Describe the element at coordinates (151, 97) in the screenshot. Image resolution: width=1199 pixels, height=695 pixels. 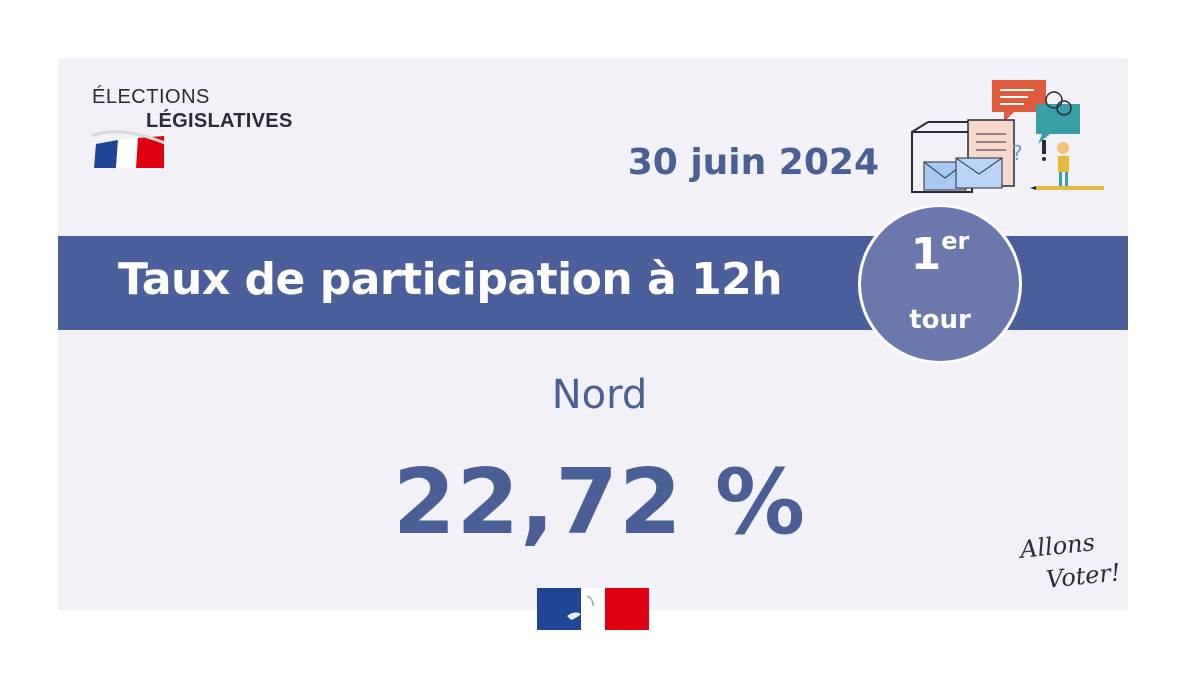
I see `logo-line-elections: ÉLECTIONS` at that location.